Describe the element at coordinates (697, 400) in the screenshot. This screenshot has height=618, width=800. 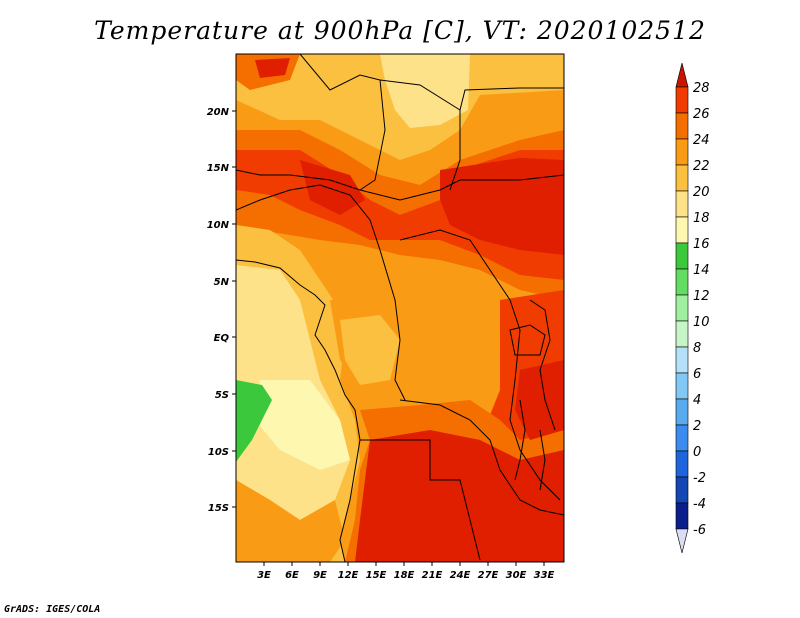
I see `colorbar-label: 4` at that location.